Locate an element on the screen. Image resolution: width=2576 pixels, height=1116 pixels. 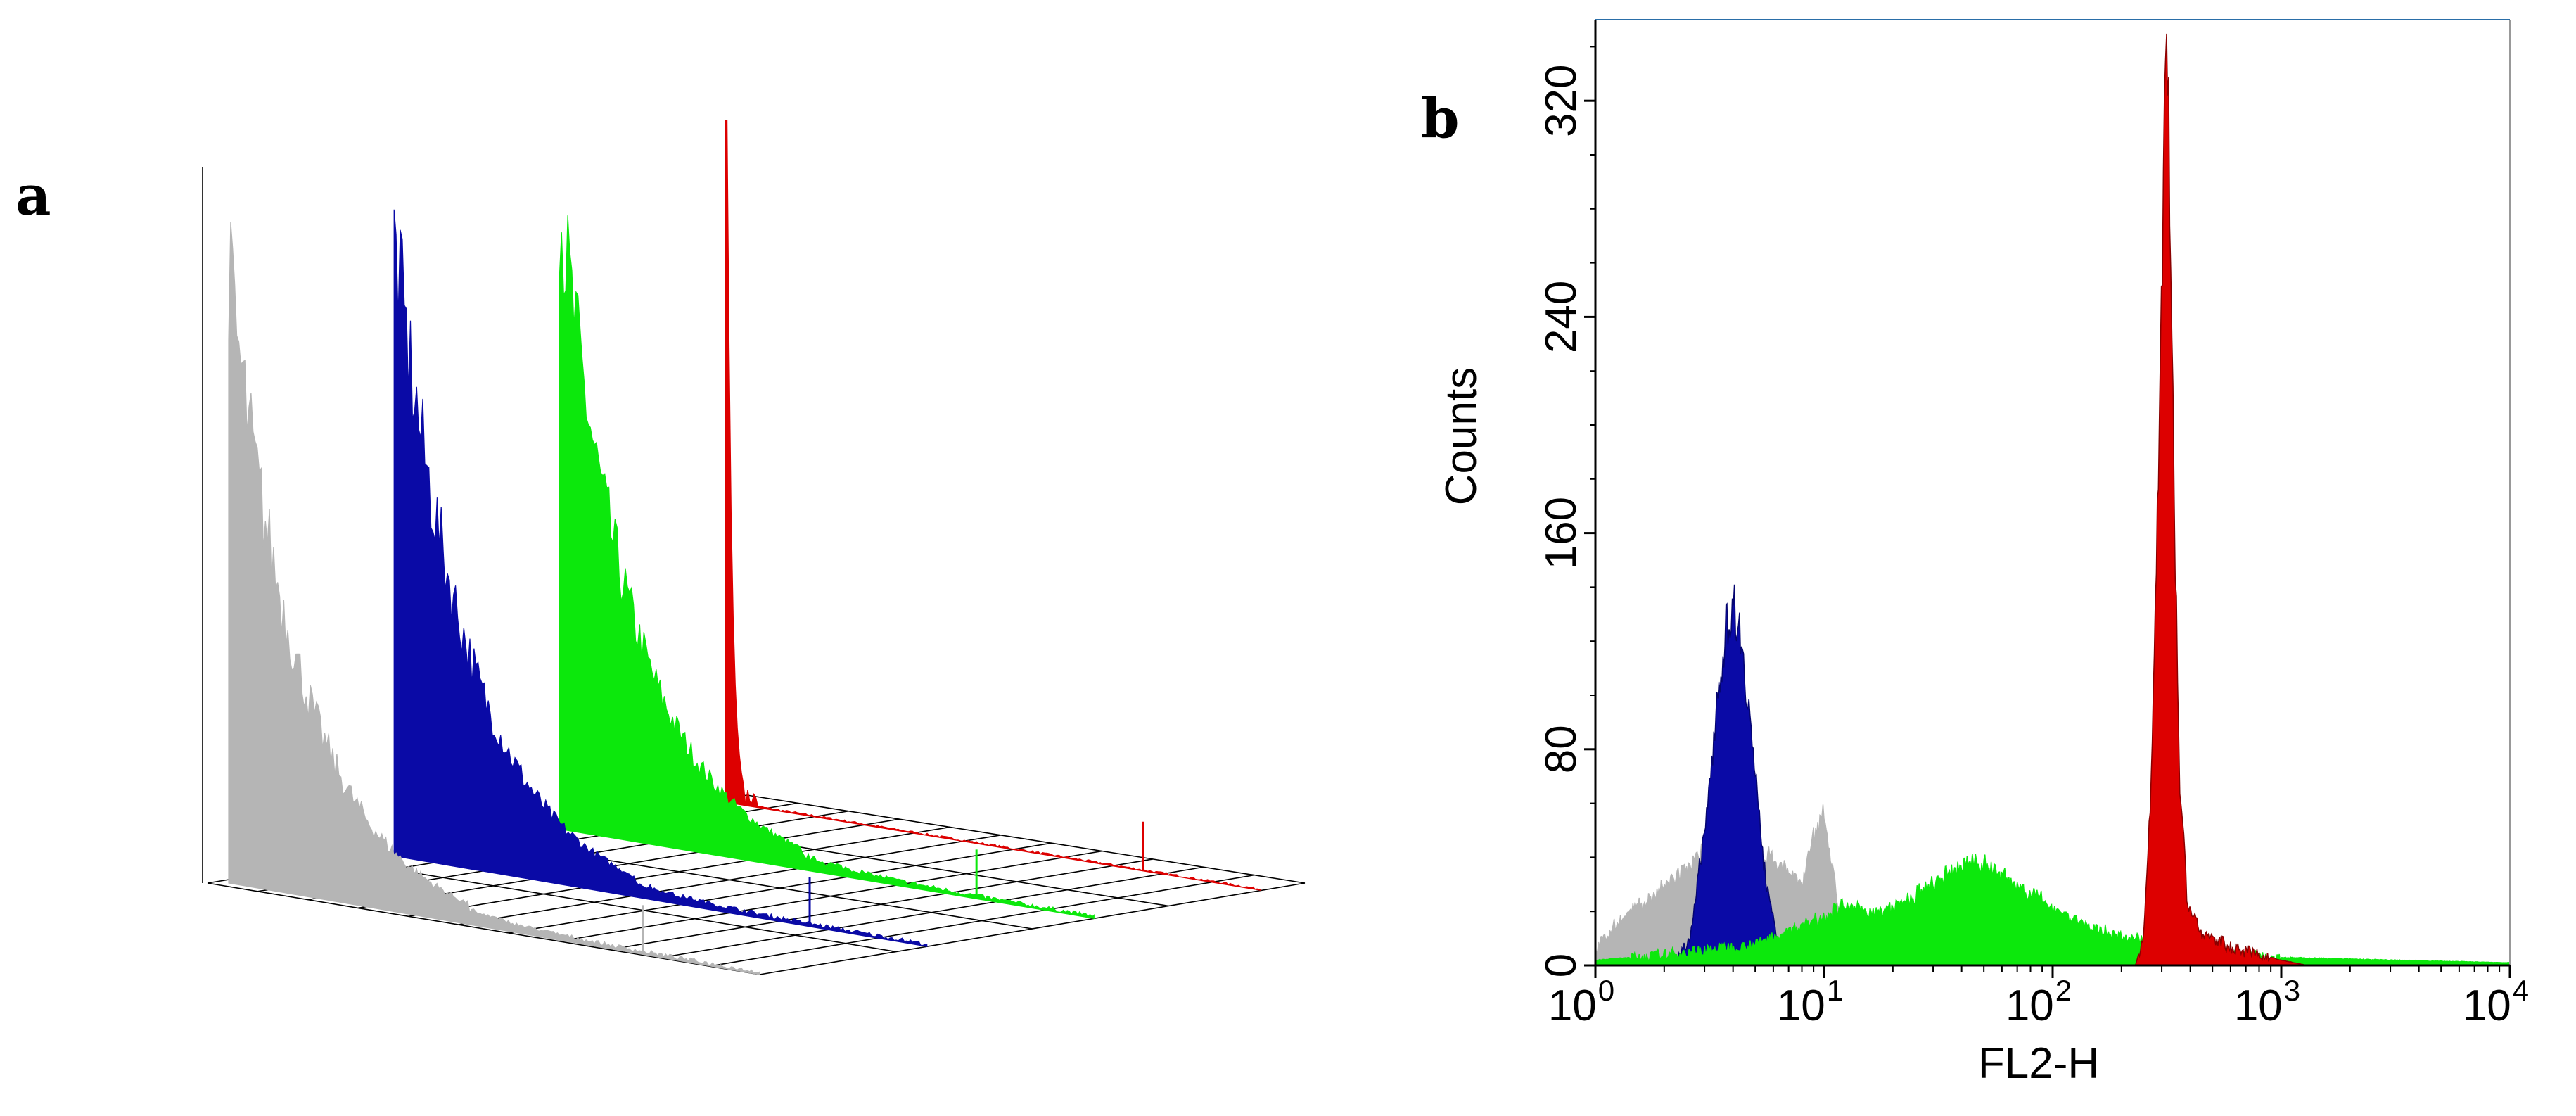
panel-b-label: b is located at coordinates (1440, 119).